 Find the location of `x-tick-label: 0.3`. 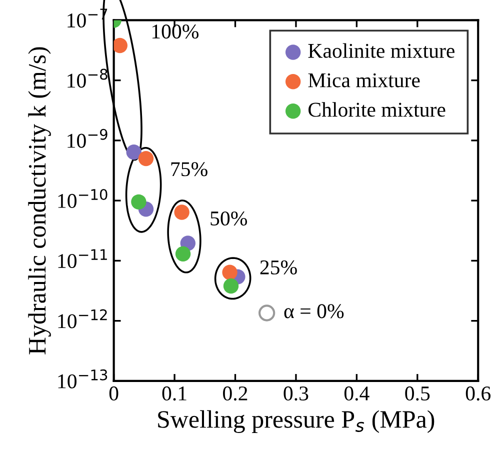

x-tick-label: 0.3 is located at coordinates (296, 393).